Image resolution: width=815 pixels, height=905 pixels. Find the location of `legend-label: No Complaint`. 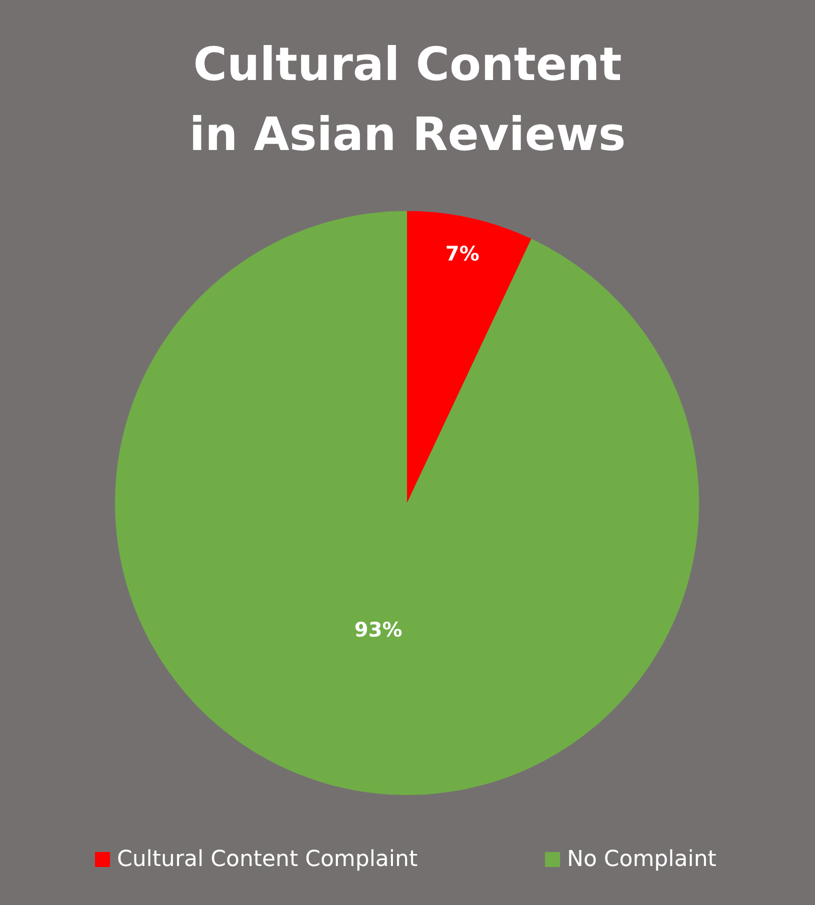

legend-label: No Complaint is located at coordinates (642, 859).